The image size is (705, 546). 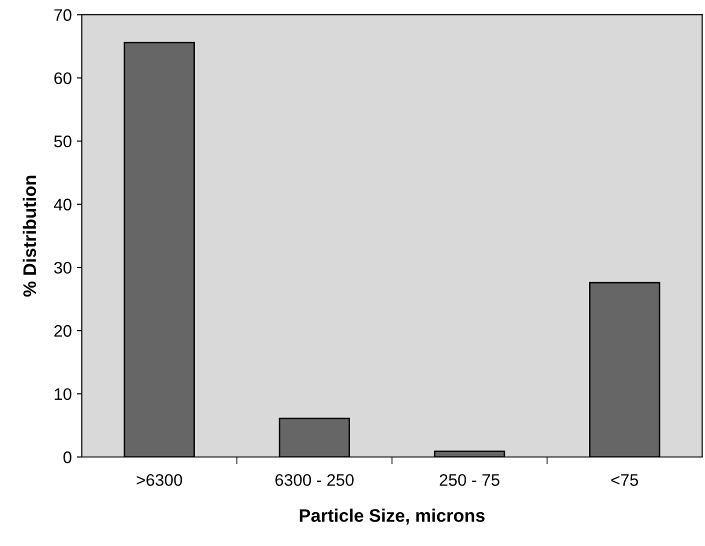 What do you see at coordinates (159, 480) in the screenshot?
I see `x-tick-label: >6300` at bounding box center [159, 480].